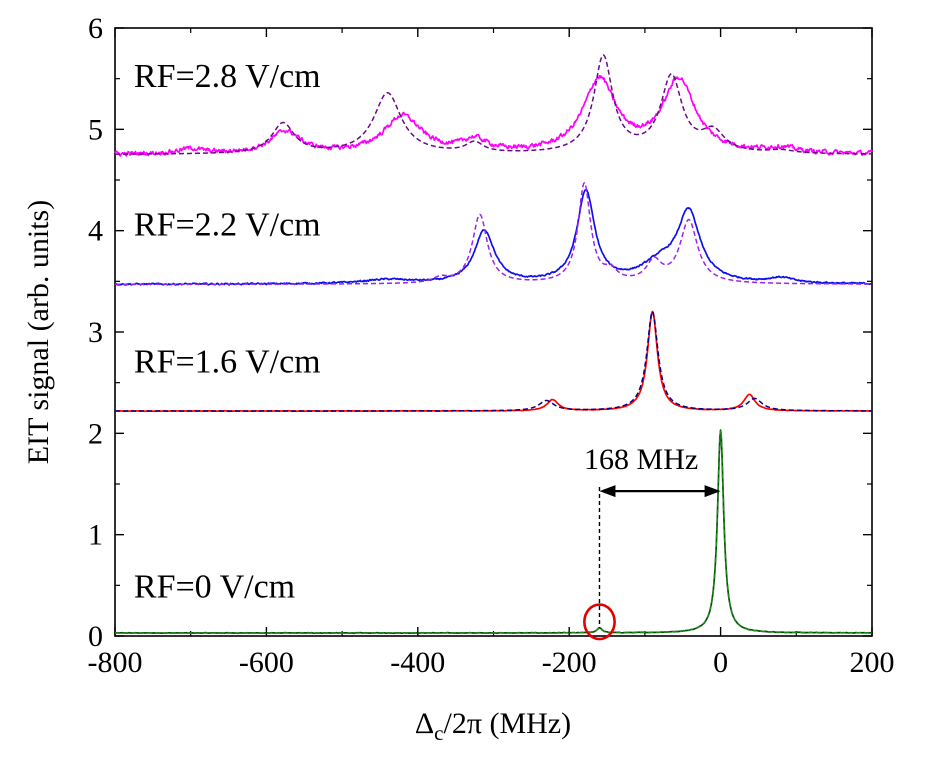 This screenshot has height=757, width=926. What do you see at coordinates (872, 662) in the screenshot?
I see `x-tick-label: 200` at bounding box center [872, 662].